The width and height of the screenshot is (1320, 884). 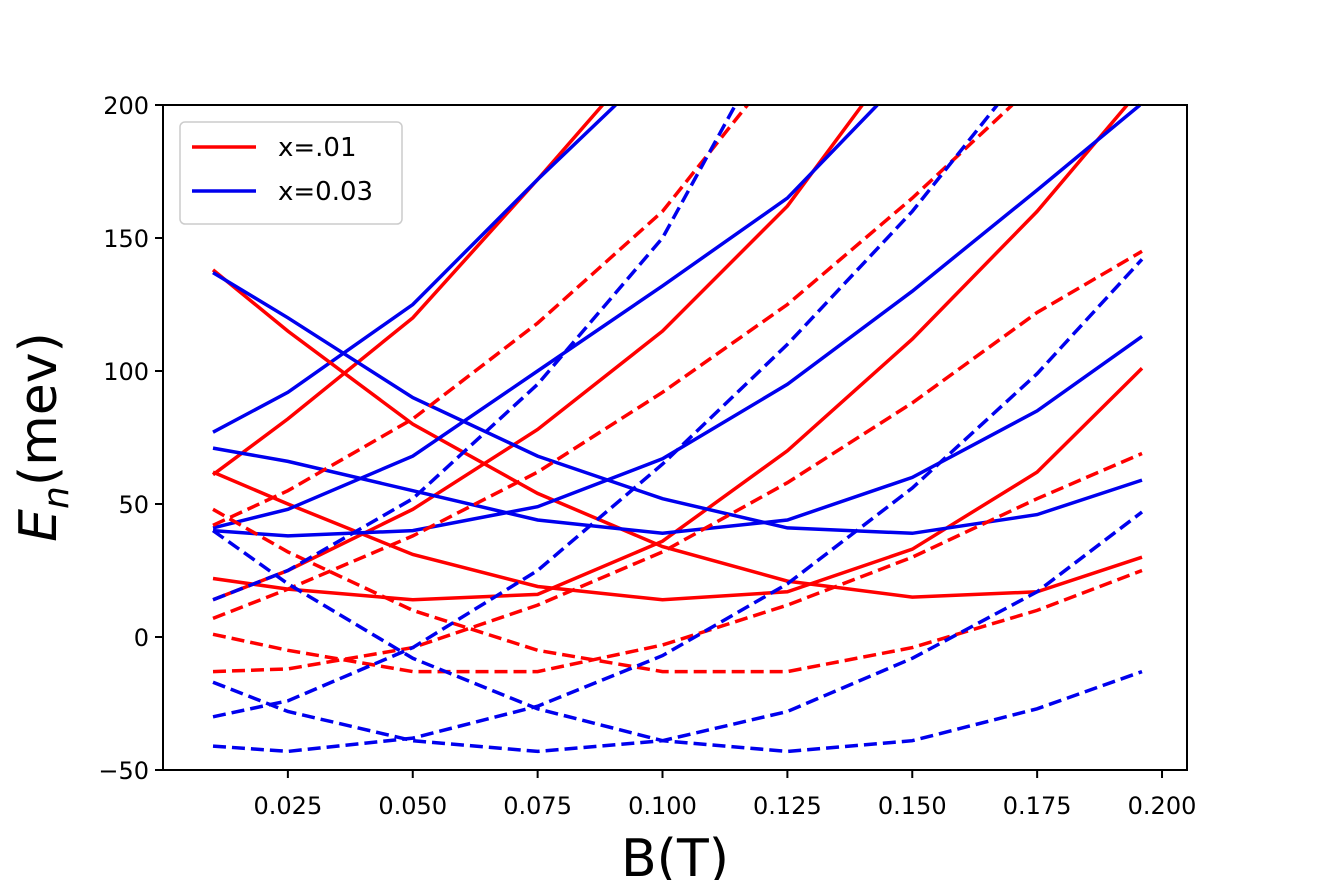 I want to click on y-tick-label: 0, so click(x=141, y=638).